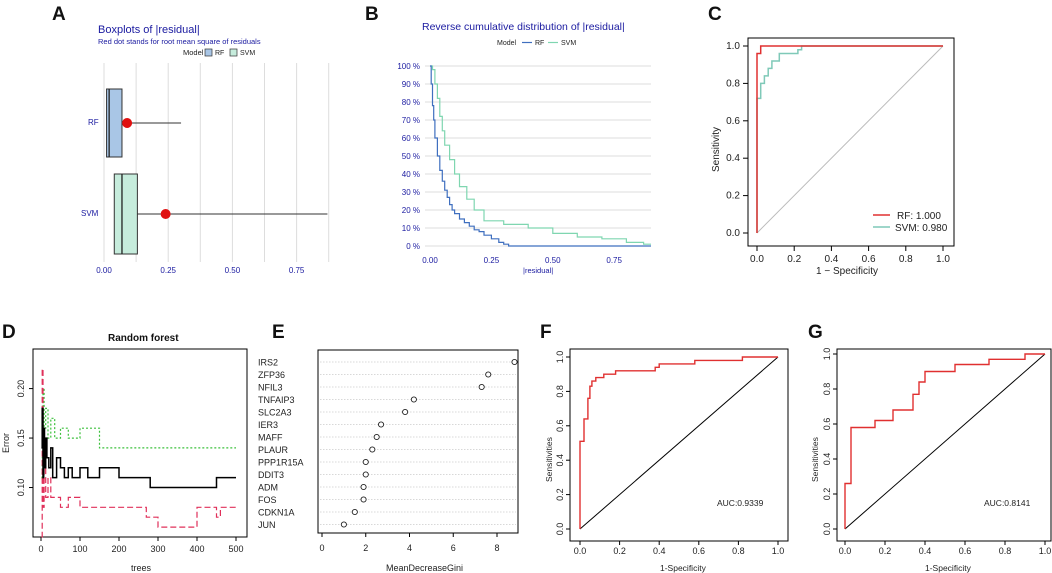 This screenshot has width=1052, height=573. Describe the element at coordinates (247, 53) in the screenshot. I see `panel-a-legend-svm: SVM` at that location.